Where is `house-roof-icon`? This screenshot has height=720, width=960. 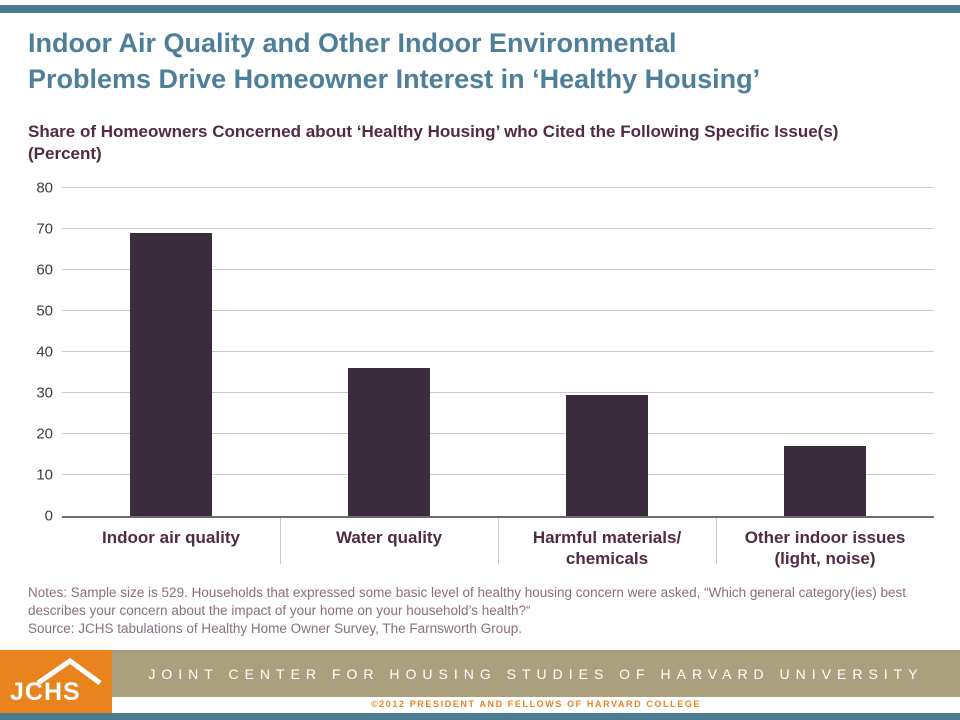 house-roof-icon is located at coordinates (69, 671).